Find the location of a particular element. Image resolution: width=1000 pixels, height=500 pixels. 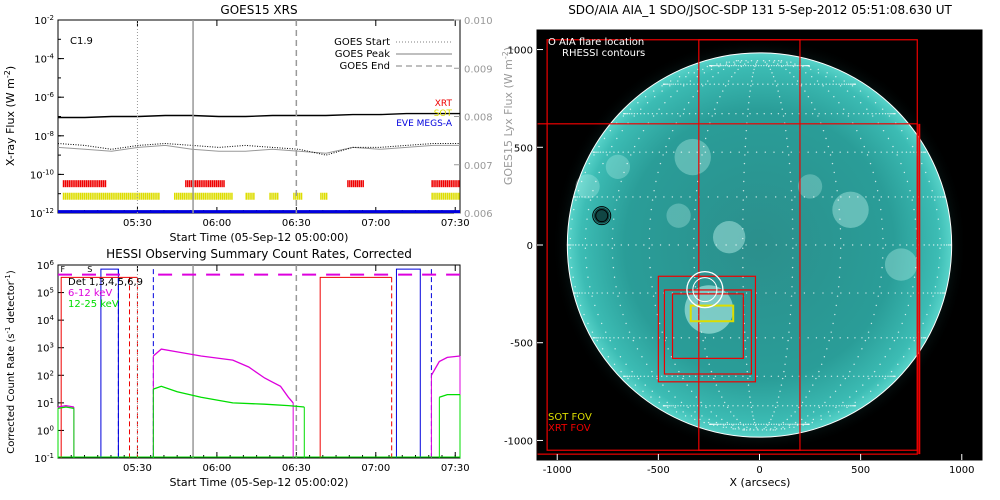

goes-xlabel: Start Time (05-Sep-12 05:00:00) is located at coordinates (259, 237).